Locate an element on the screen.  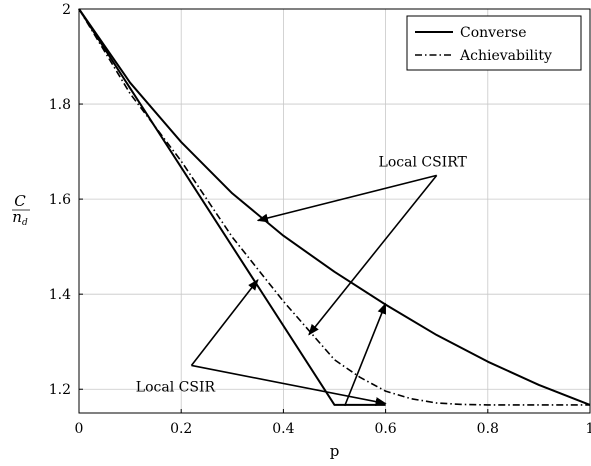
x-tick-label: 0.2 is located at coordinates (181, 429).